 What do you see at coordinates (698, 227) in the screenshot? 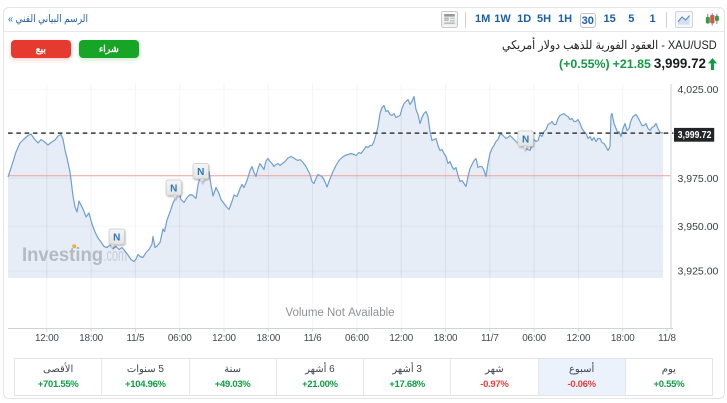
I see `svg-text: 3,950.00` at bounding box center [698, 227].